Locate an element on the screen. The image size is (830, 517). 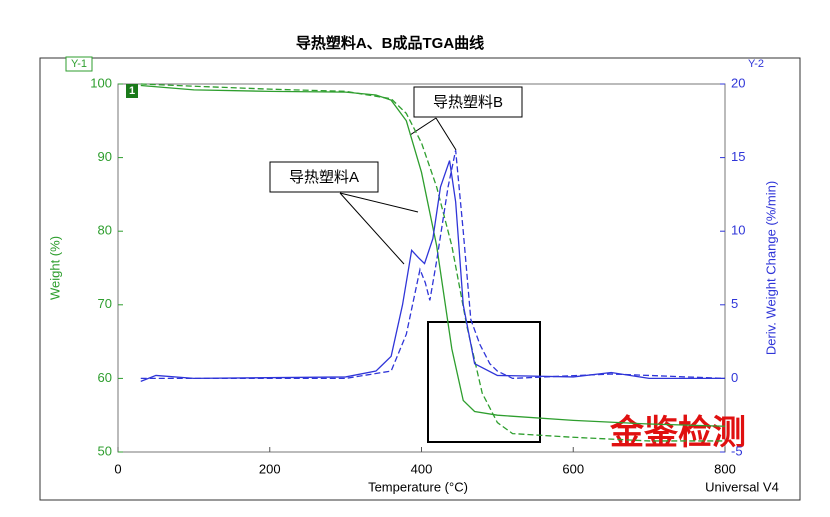
software-label: Universal V4 is located at coordinates (742, 486).